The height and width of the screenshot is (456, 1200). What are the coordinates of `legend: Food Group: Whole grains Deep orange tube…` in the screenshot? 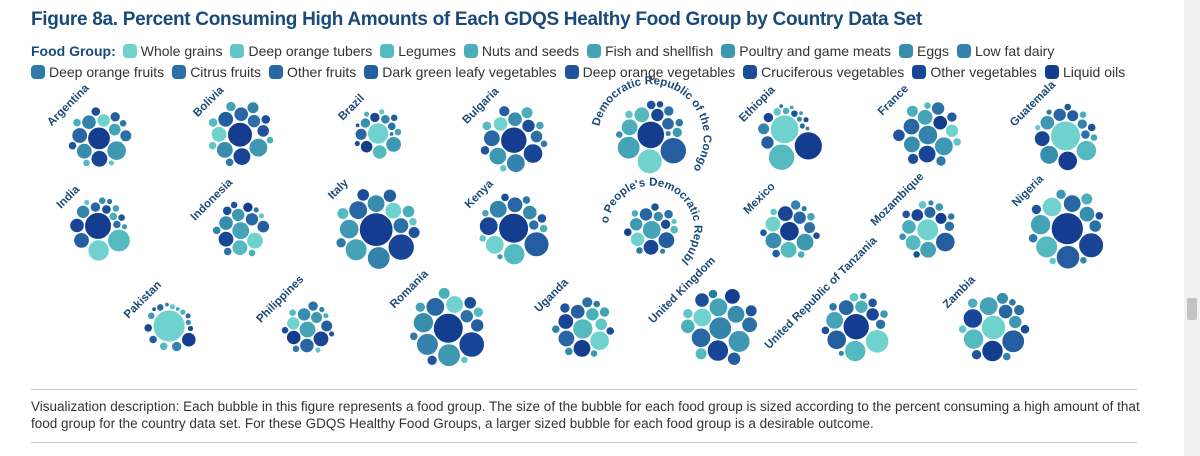 It's located at (586, 61).